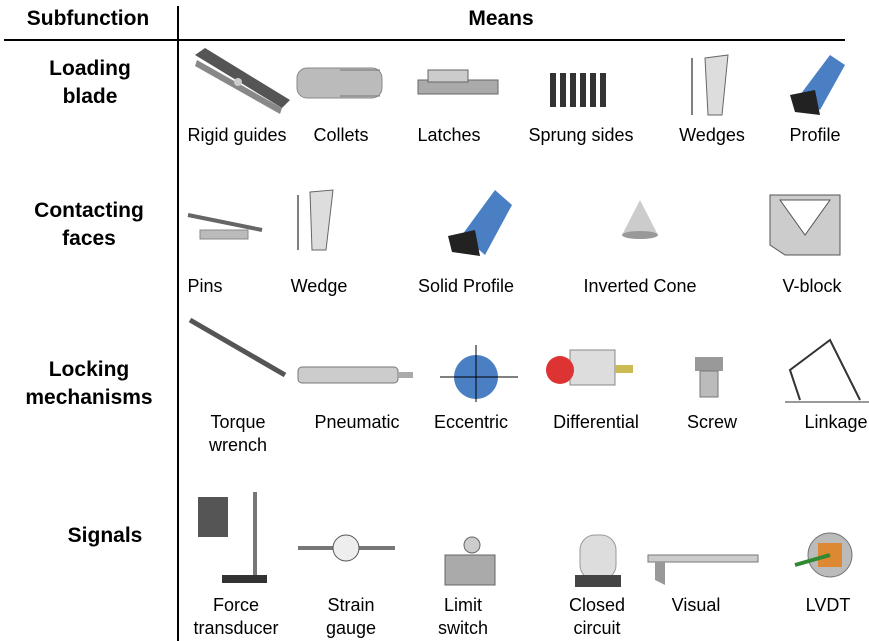 Image resolution: width=869 pixels, height=641 pixels. I want to click on torque-wrench-icon, so click(237, 347).